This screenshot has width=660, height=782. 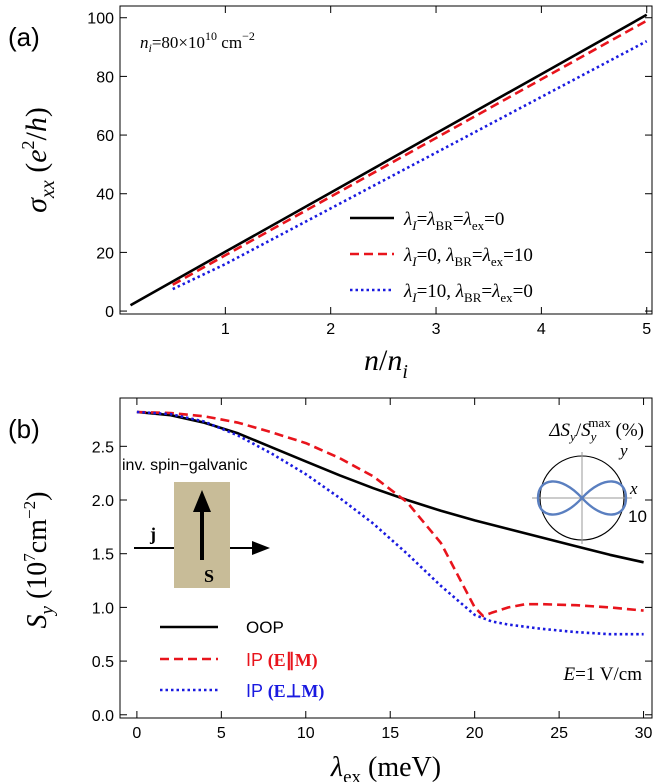 I want to click on x-axis-label-b: λex (meV), so click(x=385, y=767).